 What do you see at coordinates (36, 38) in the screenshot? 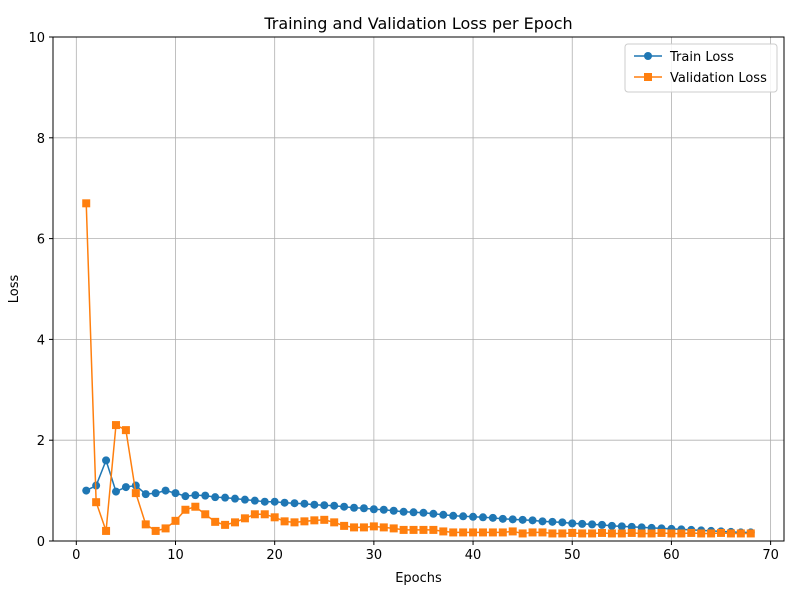
I see `y-tick-label: 10` at bounding box center [36, 38].